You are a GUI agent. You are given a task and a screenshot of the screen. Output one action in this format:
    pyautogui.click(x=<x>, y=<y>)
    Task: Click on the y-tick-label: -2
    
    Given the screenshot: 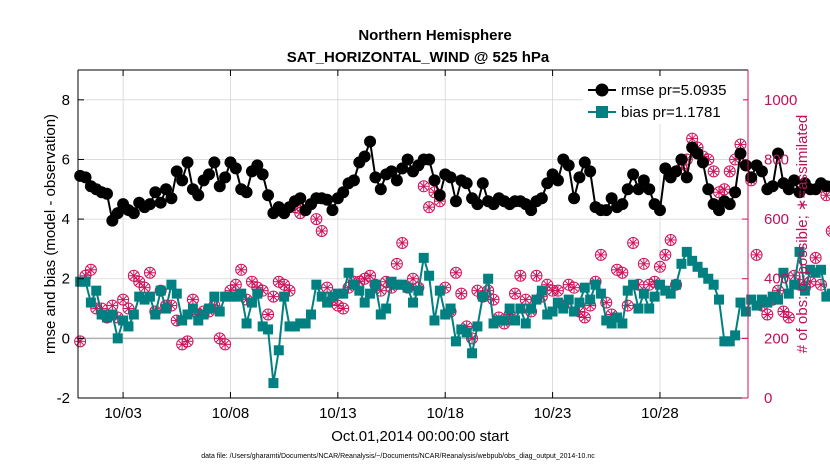 What is the action you would take?
    pyautogui.click(x=63, y=398)
    